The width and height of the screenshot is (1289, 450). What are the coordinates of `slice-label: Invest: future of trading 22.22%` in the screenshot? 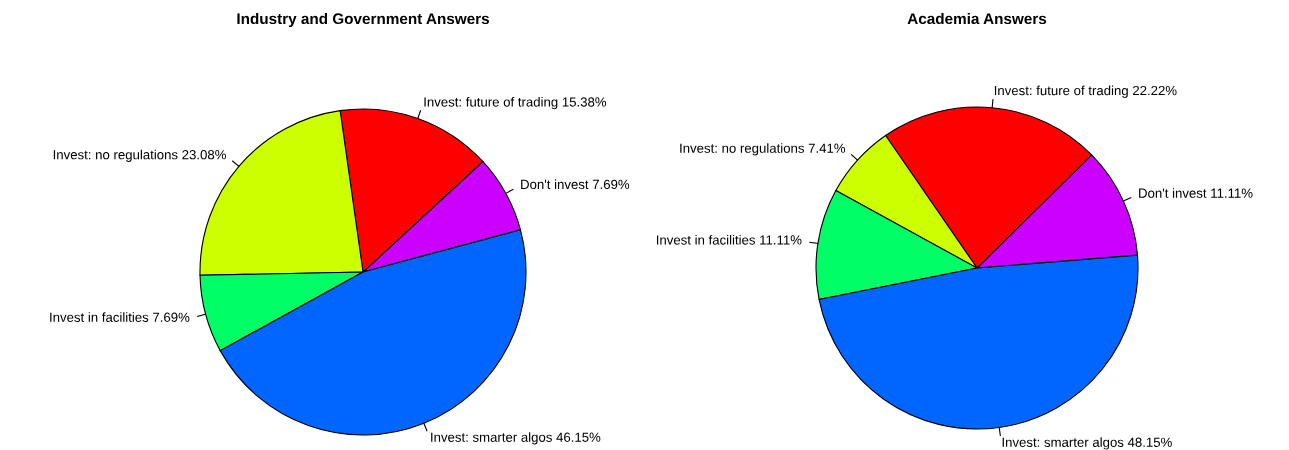 It's located at (1085, 91).